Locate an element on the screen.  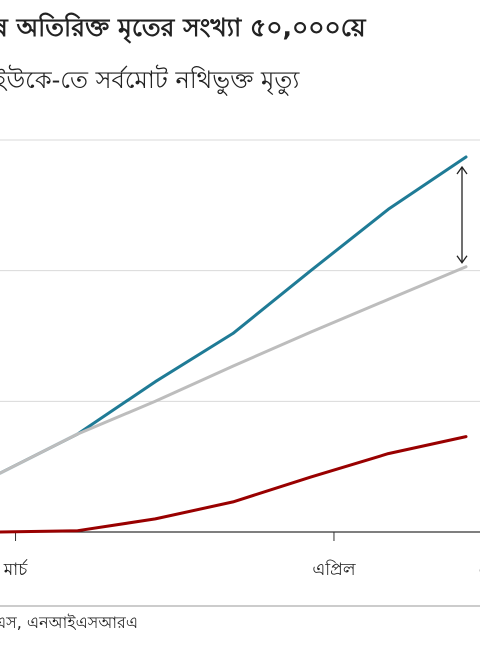
source-note: এস, এনআইএসআরএ is located at coordinates (69, 622).